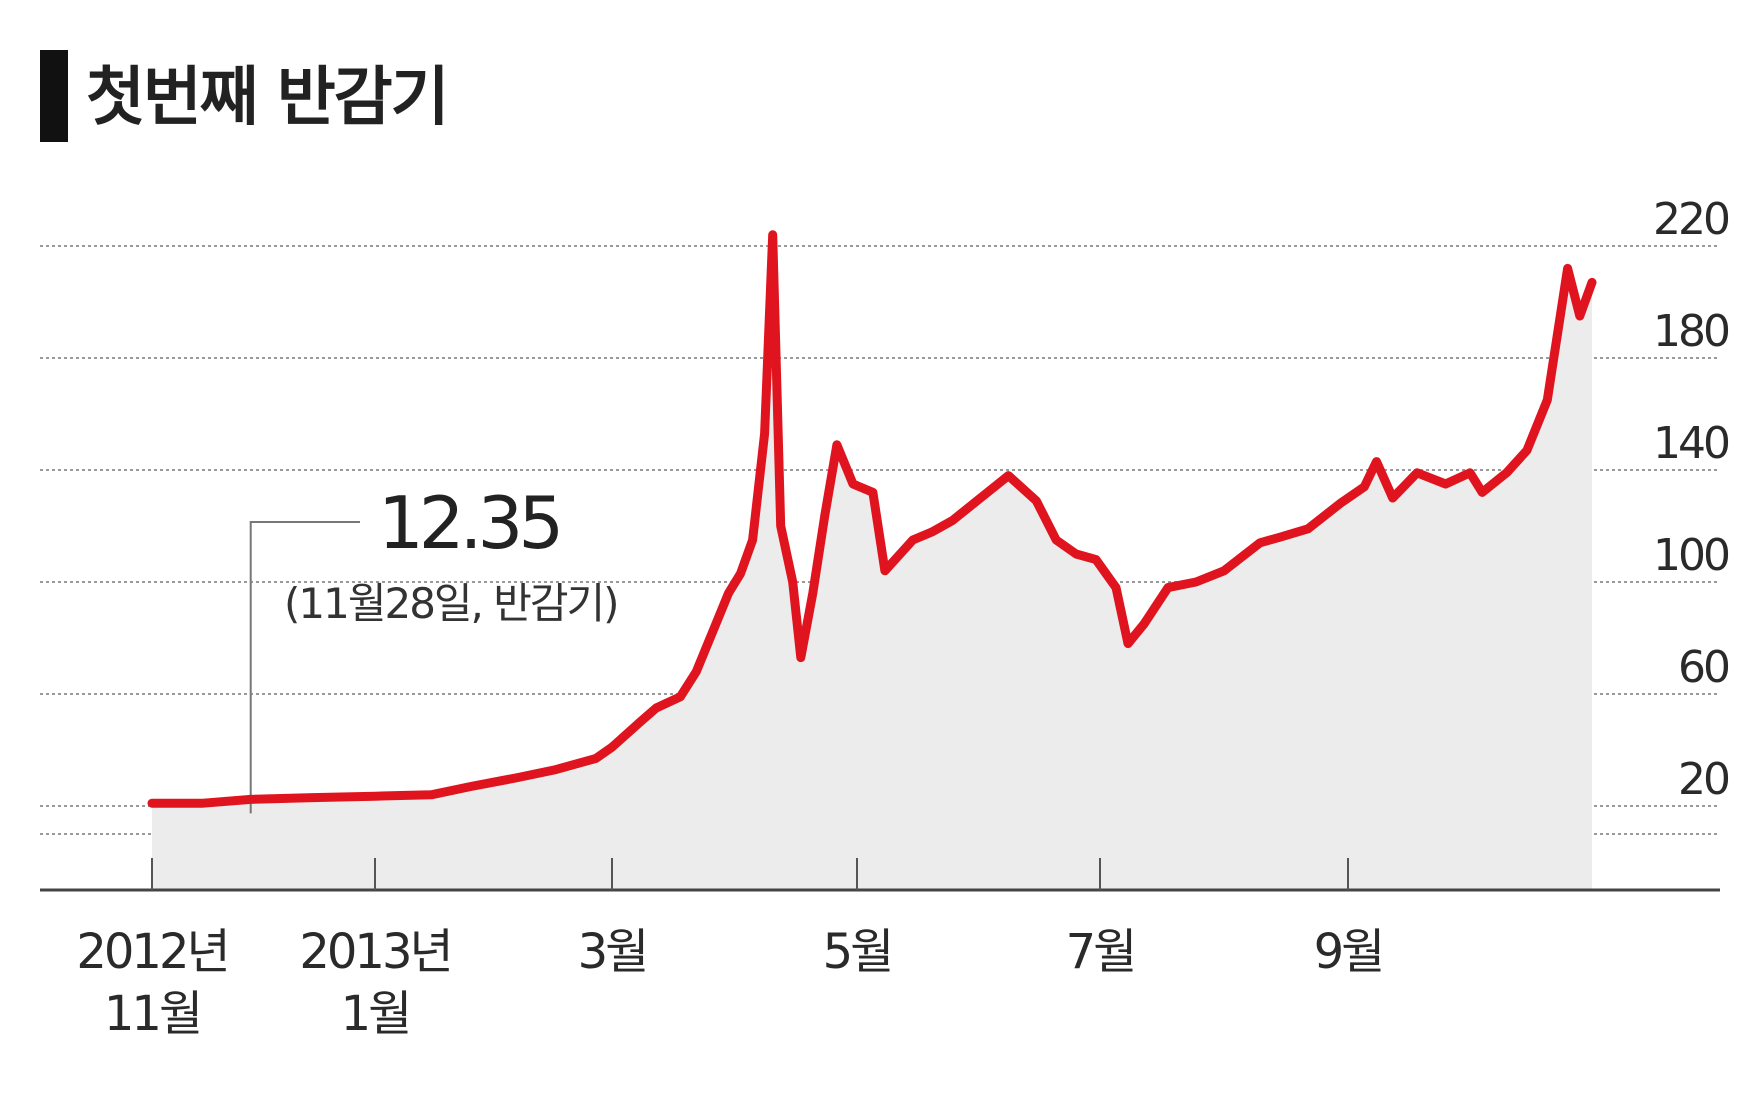 The width and height of the screenshot is (1750, 1096). Describe the element at coordinates (152, 1014) in the screenshot. I see `x-tick-label: 11월` at that location.